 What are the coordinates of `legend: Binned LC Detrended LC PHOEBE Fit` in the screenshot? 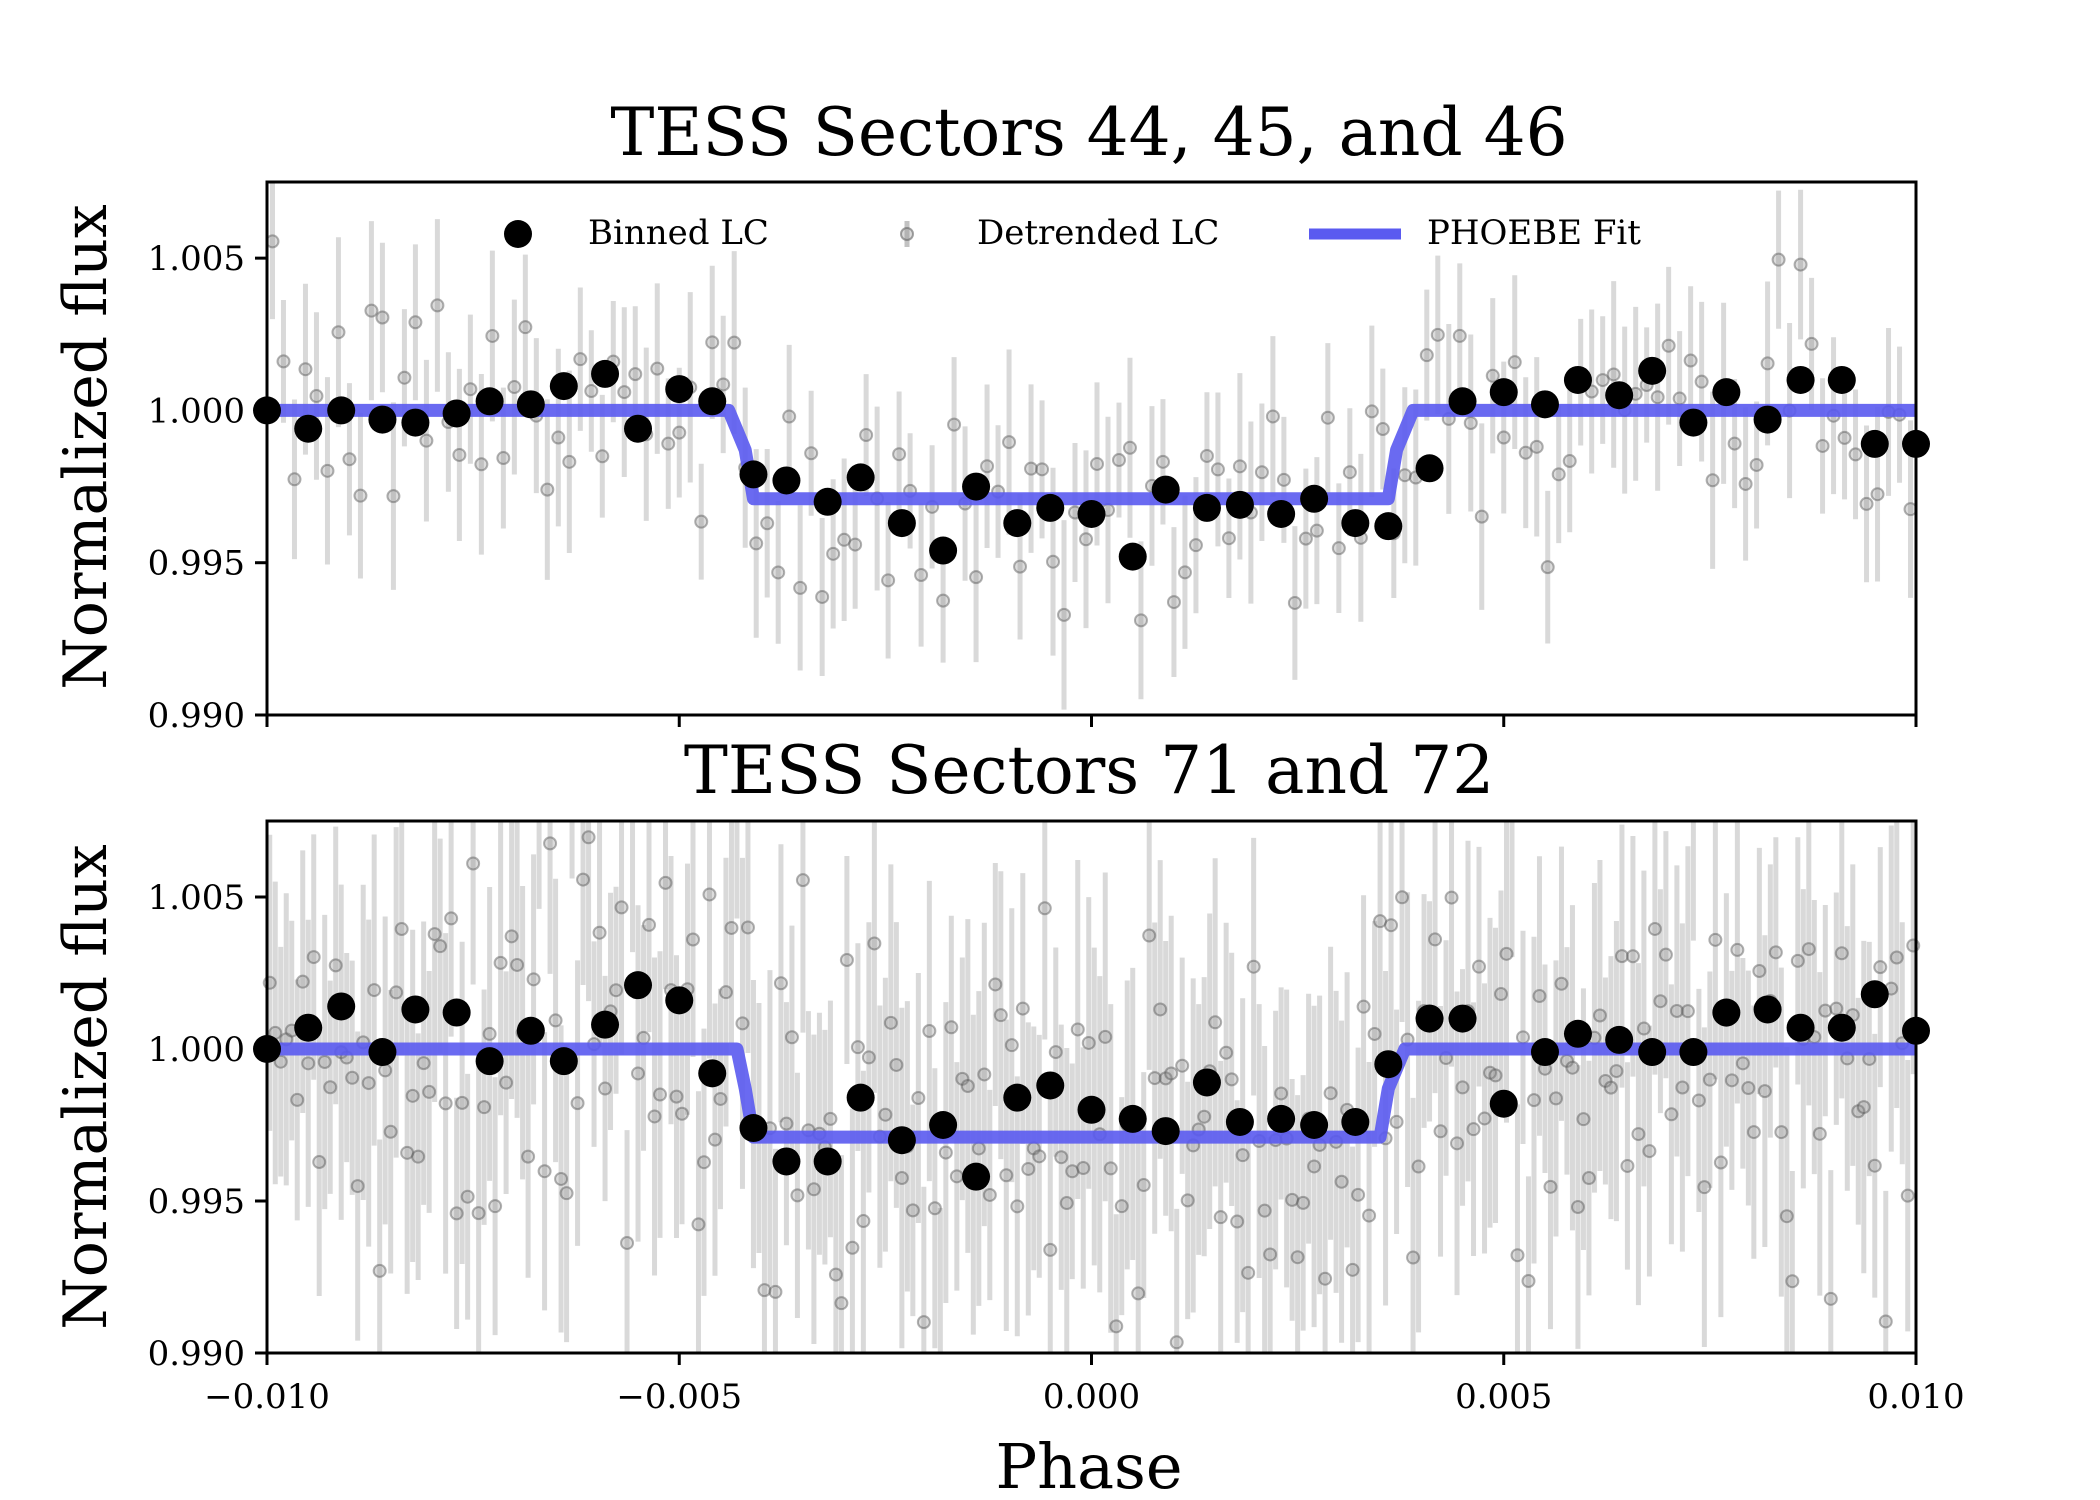 It's located at (1072, 233).